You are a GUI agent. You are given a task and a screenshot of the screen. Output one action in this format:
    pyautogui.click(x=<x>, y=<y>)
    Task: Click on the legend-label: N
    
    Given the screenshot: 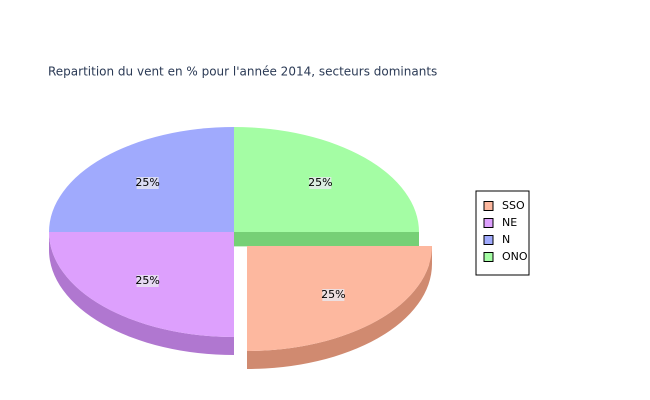 What is the action you would take?
    pyautogui.click(x=506, y=239)
    